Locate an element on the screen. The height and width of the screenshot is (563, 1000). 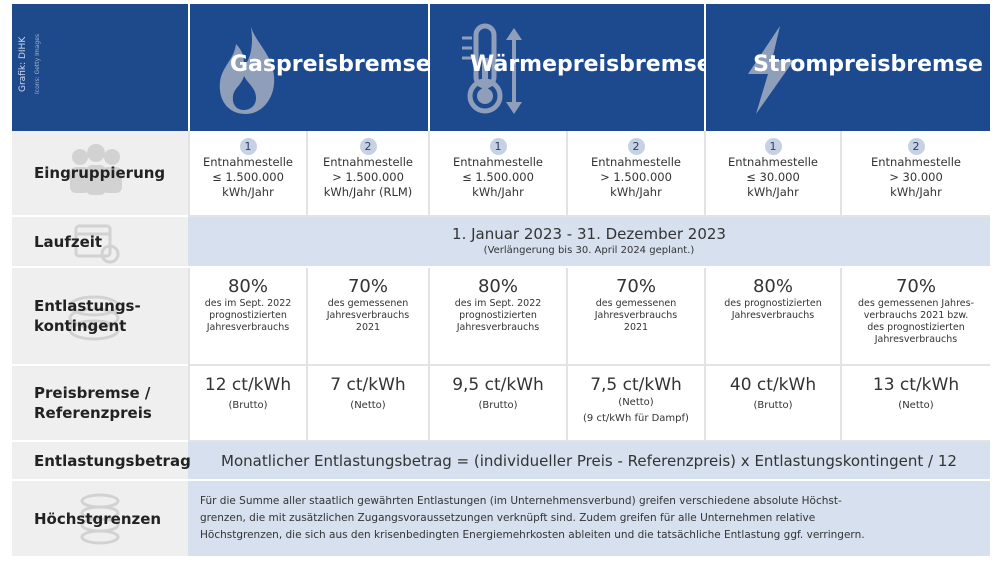
row-label-preisbremse: Preisbremse / Referenzpreis is located at coordinates (100, 404).